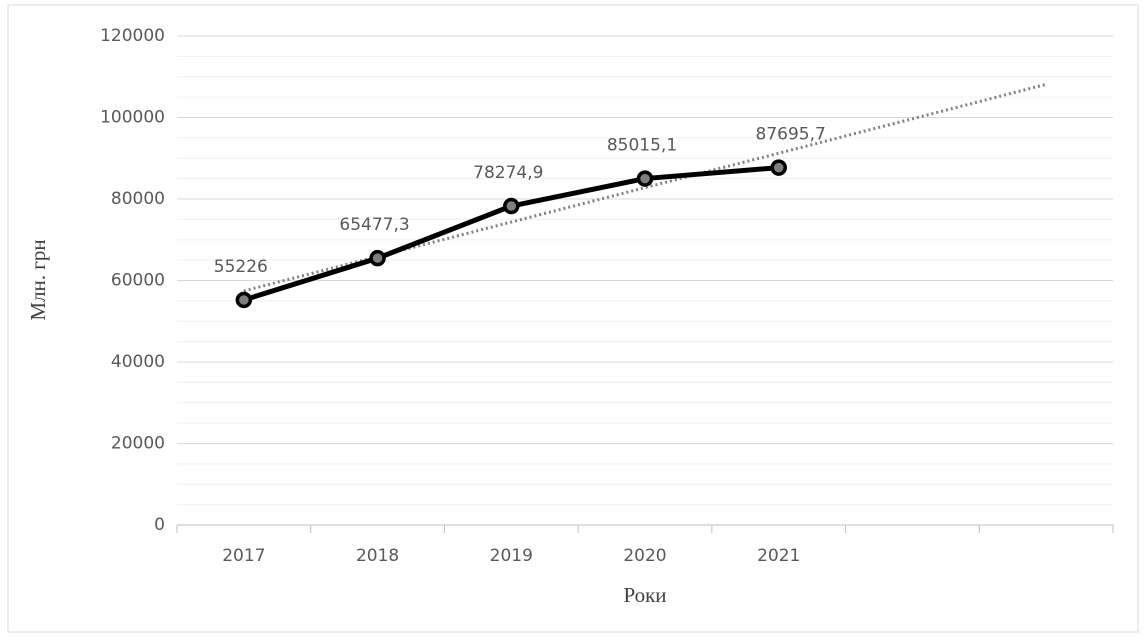  Describe the element at coordinates (644, 595) in the screenshot. I see `x-axis-label: Роки` at that location.